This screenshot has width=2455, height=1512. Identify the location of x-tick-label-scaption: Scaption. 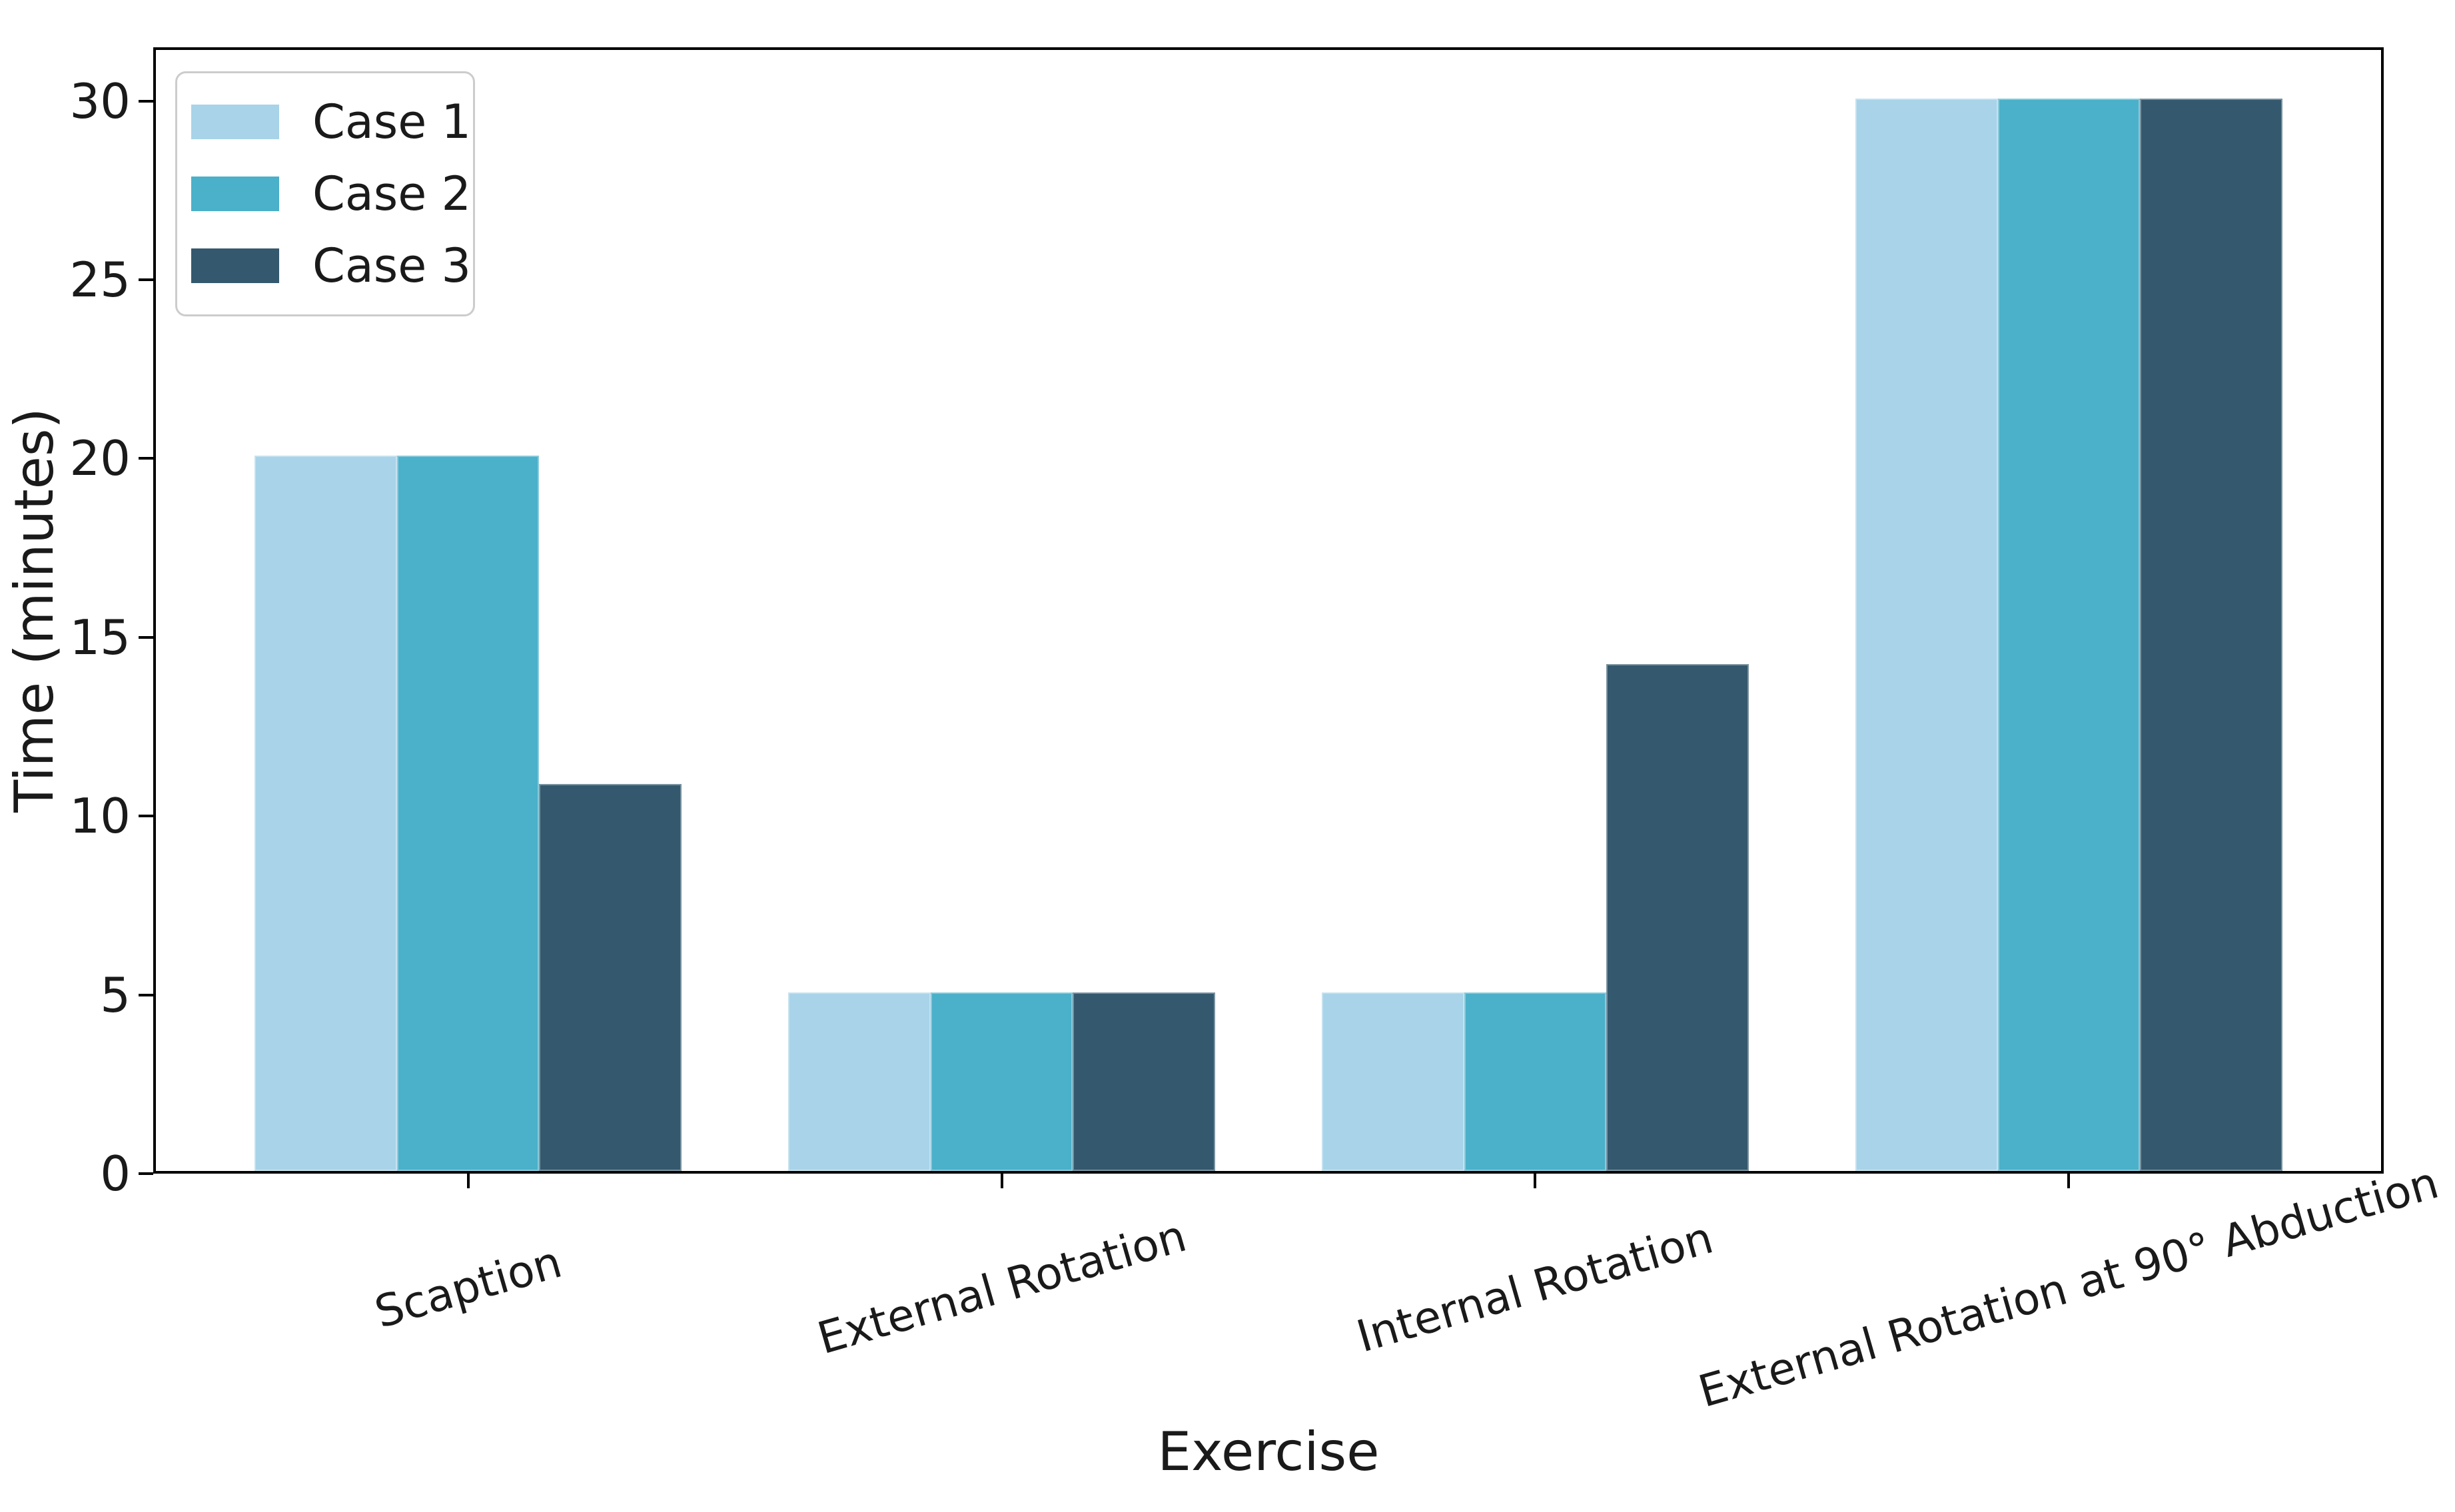
(467, 1287).